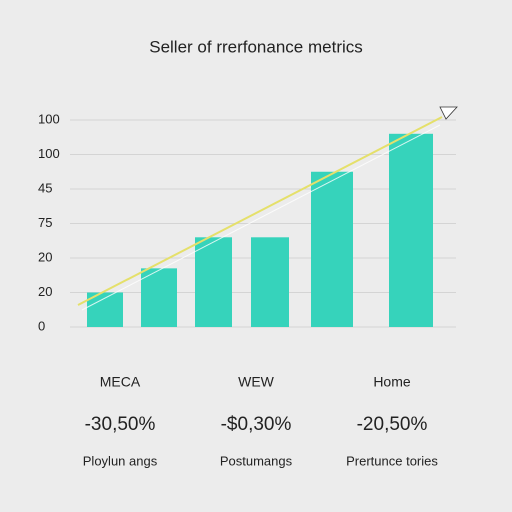  Describe the element at coordinates (256, 424) in the screenshot. I see `summary-metric: -$0,30%` at that location.